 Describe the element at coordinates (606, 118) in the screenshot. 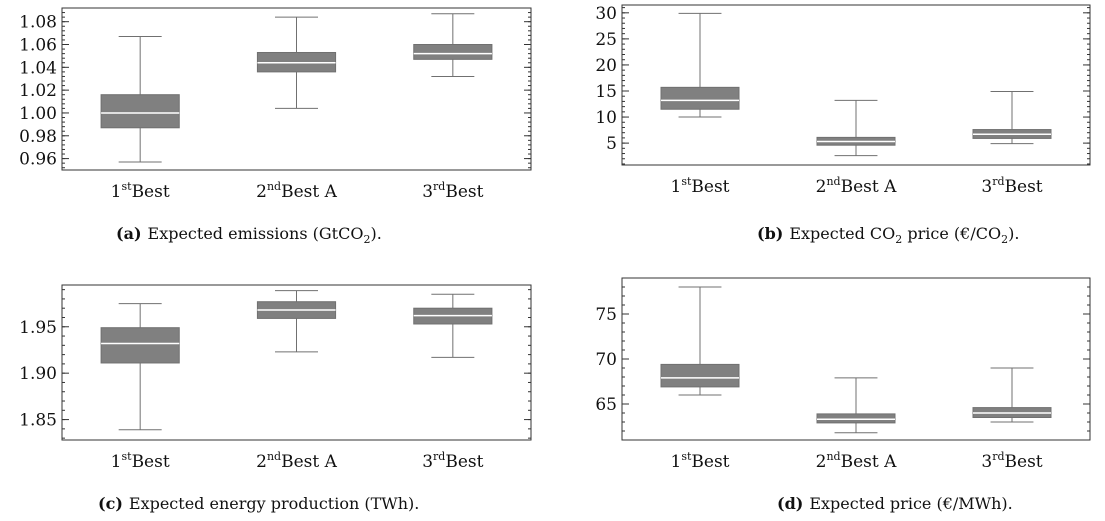

I see `y-tick-label: 10` at that location.